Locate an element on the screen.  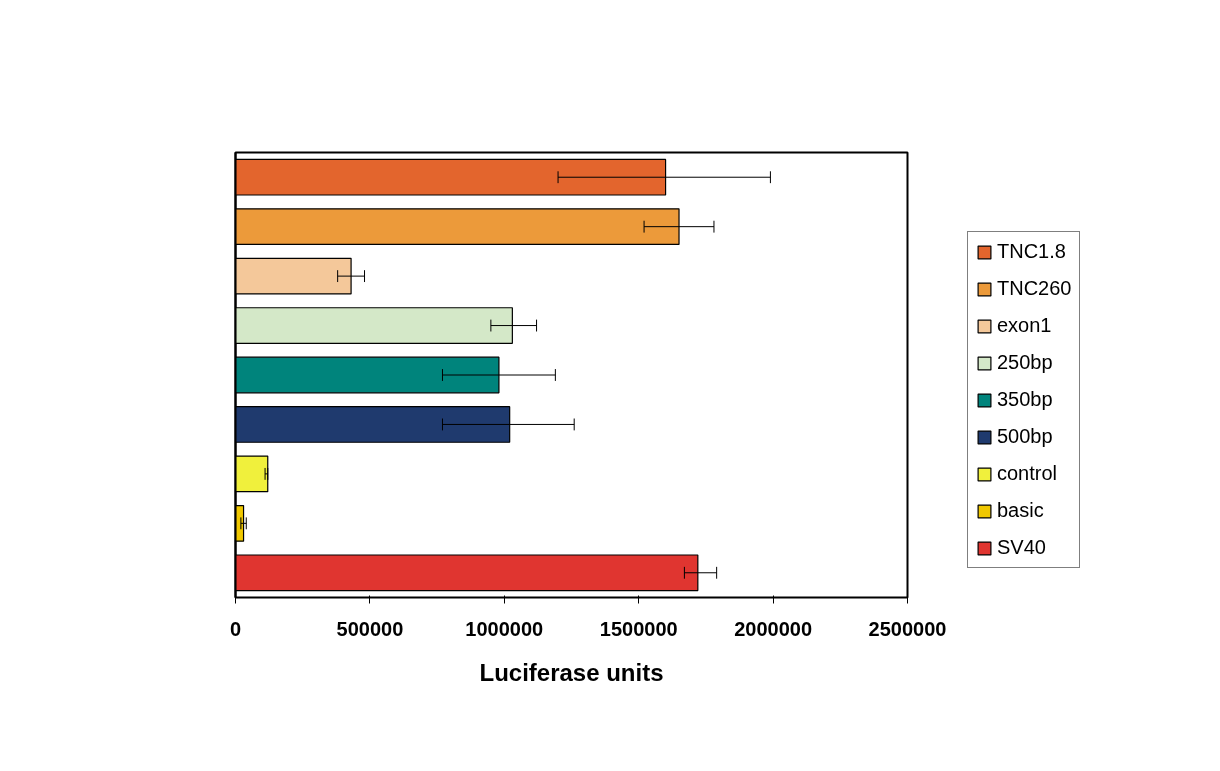
legend-label: exon1 is located at coordinates (1024, 325).